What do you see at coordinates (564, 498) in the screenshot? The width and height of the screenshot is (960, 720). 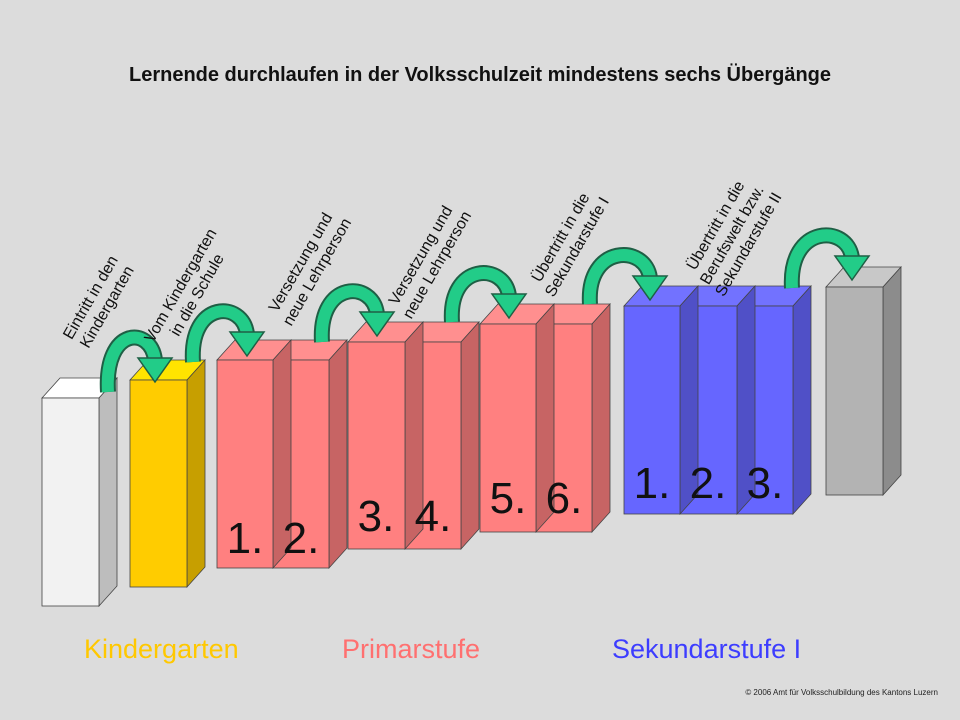 I see `grade-label: 6.` at bounding box center [564, 498].